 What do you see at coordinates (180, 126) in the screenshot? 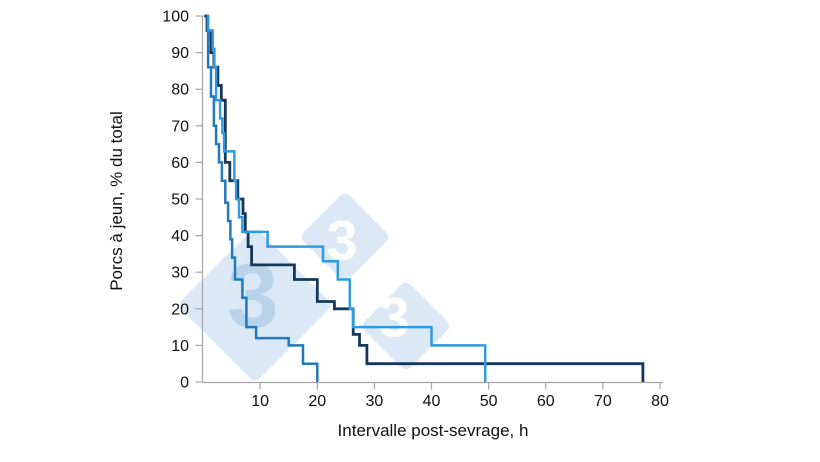
I see `y-tick-label: 70` at bounding box center [180, 126].